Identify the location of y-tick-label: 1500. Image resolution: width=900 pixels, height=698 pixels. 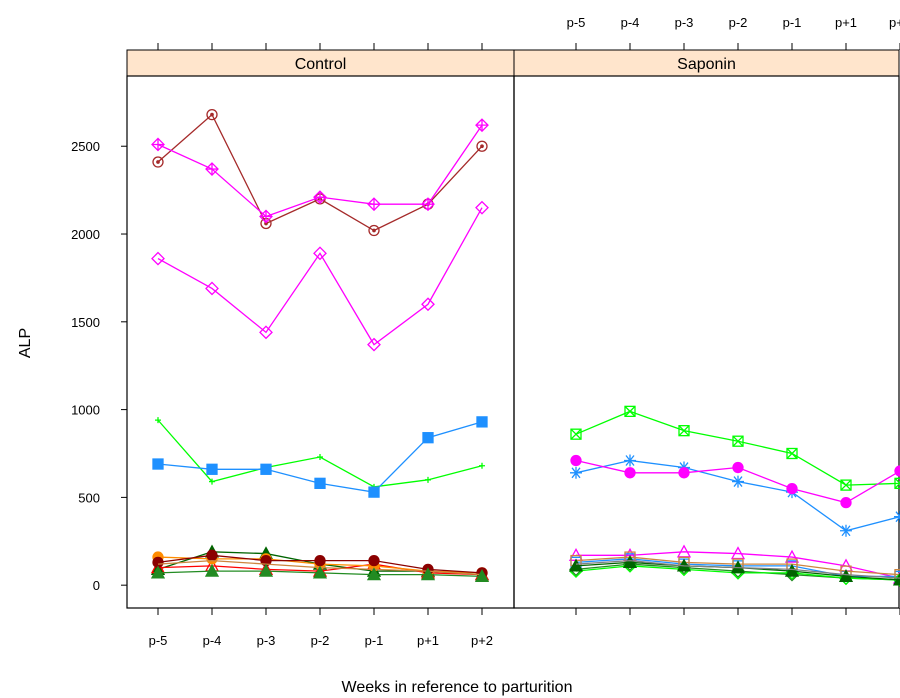
(85, 322).